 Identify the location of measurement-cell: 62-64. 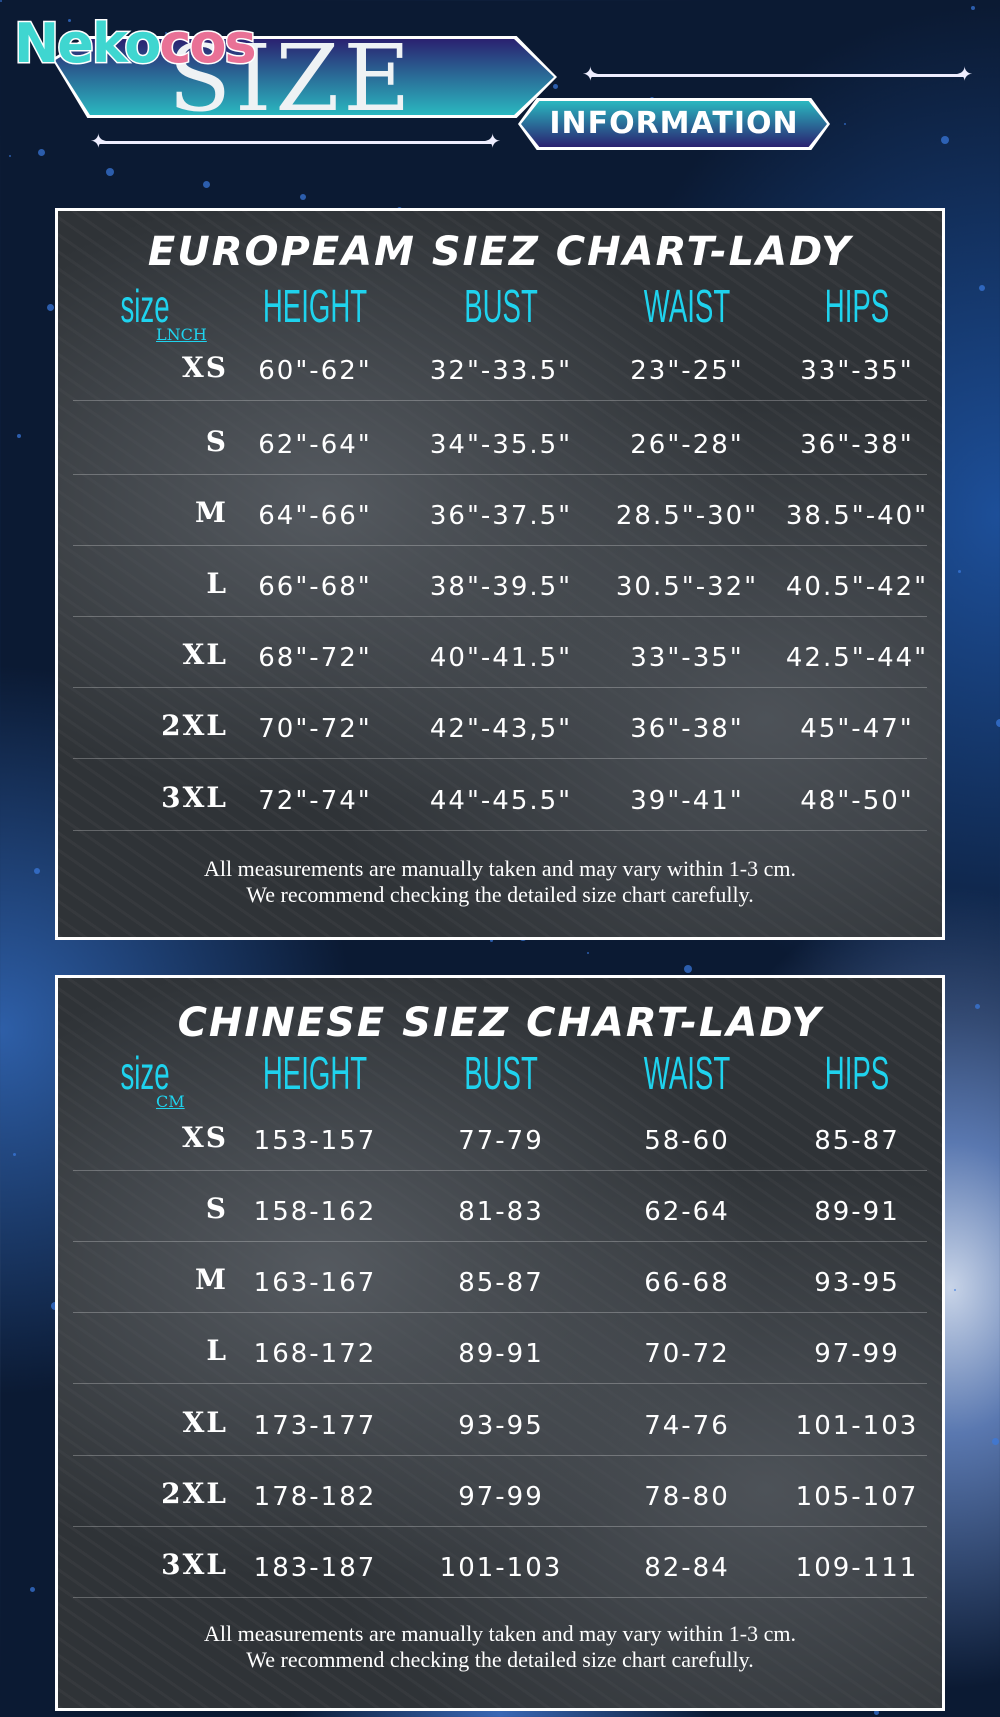
(687, 1212).